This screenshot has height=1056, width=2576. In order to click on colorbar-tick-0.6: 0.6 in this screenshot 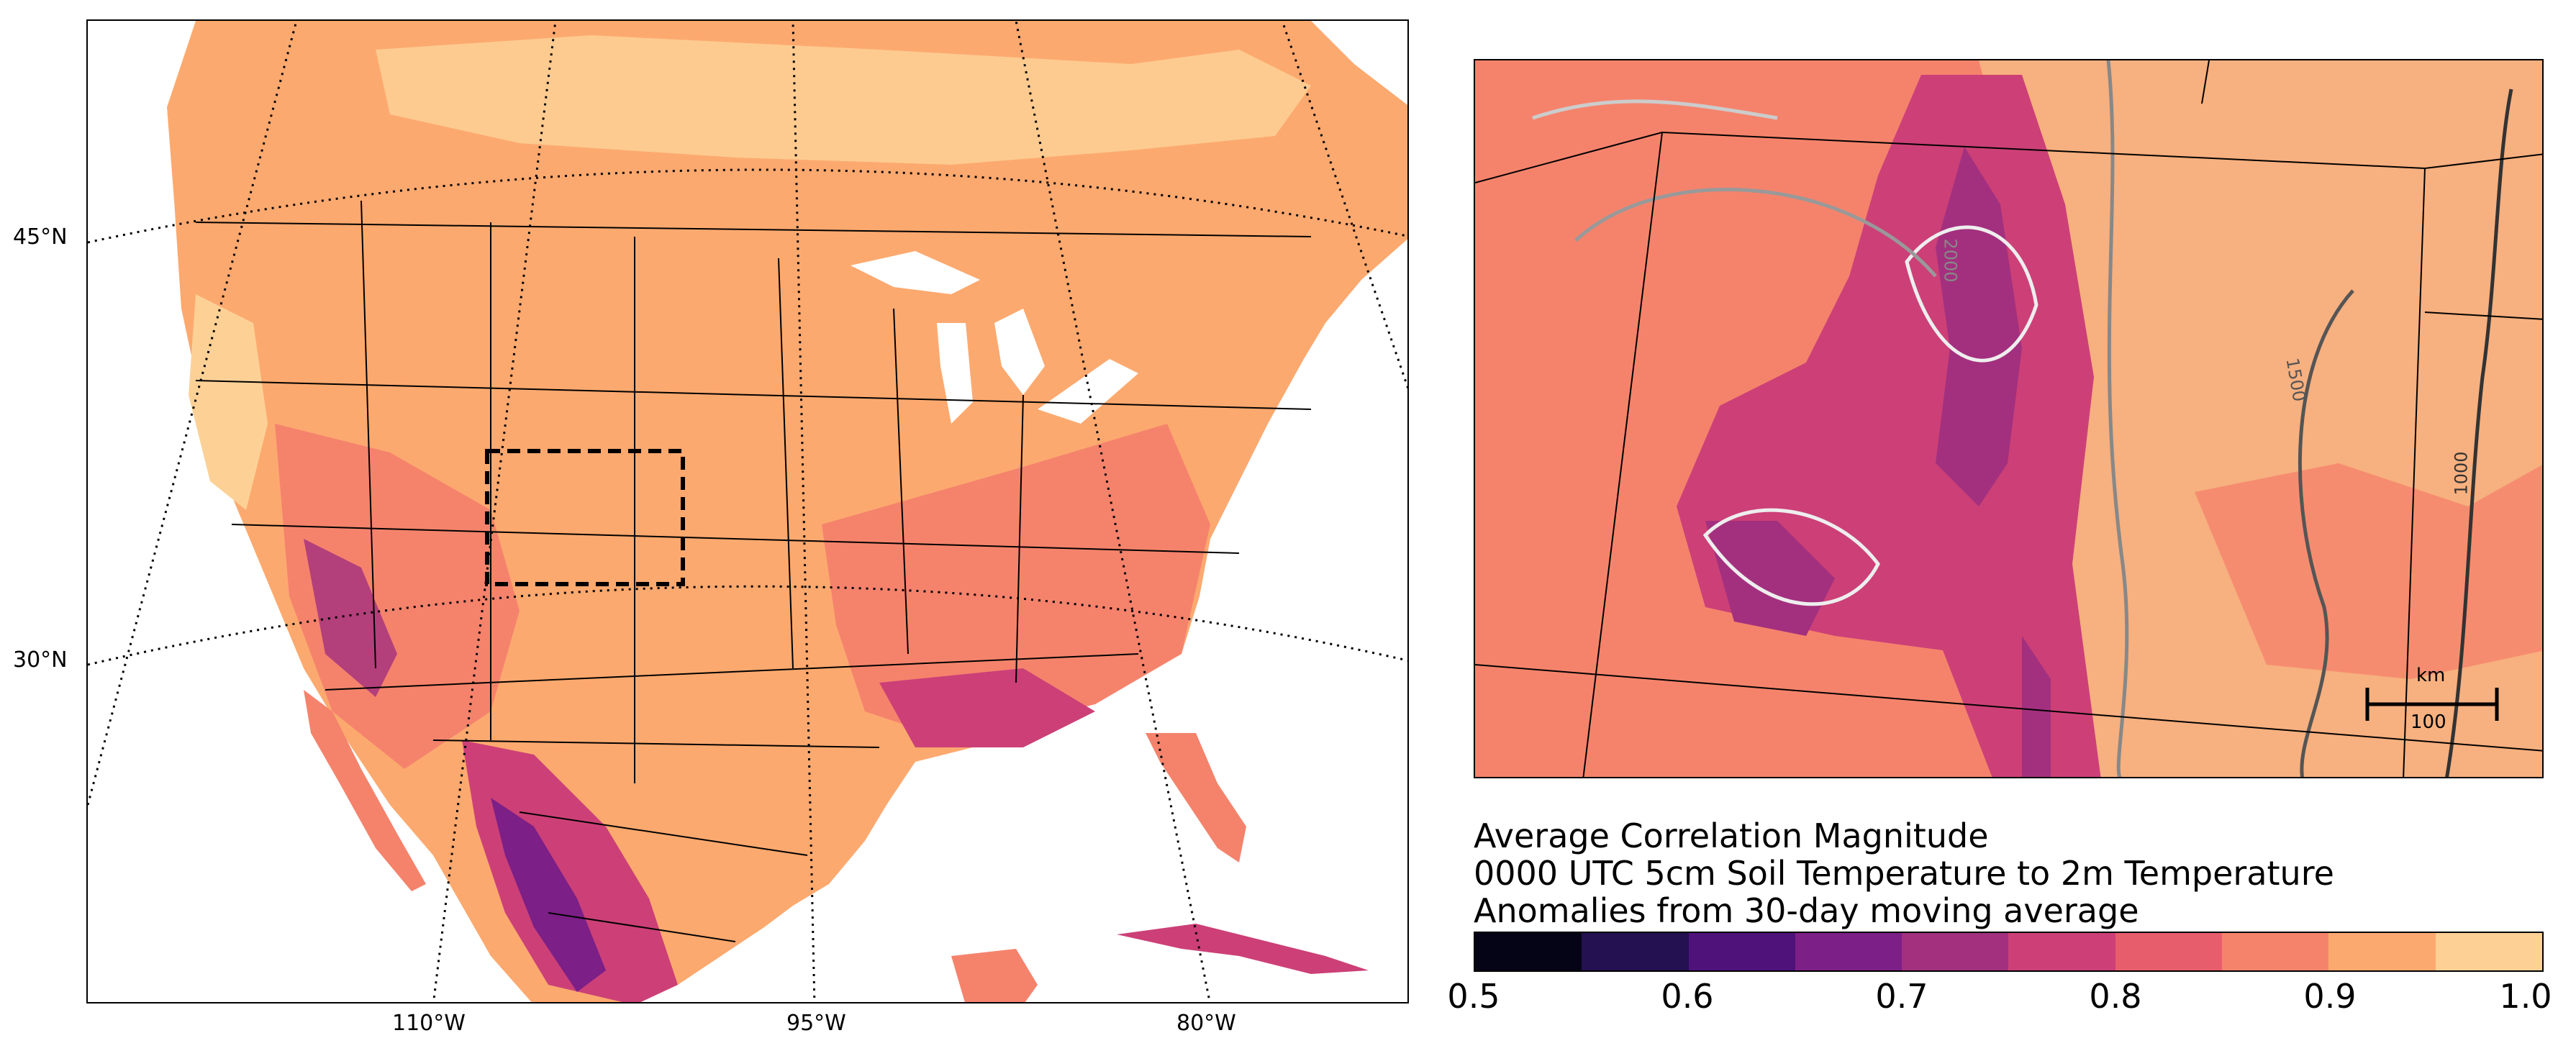, I will do `click(1688, 996)`.